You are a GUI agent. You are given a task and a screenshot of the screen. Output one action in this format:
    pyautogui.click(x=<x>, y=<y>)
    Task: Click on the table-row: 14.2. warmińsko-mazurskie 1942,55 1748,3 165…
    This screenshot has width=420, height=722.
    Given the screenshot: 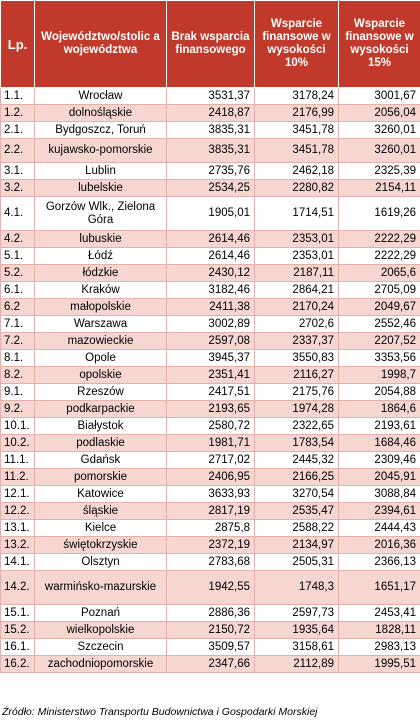 What is the action you would take?
    pyautogui.click(x=210, y=587)
    